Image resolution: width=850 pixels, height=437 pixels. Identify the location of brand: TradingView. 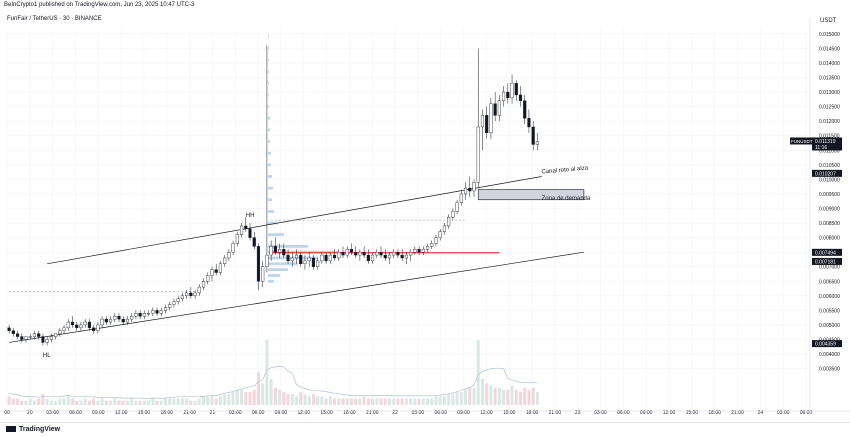
(33, 429).